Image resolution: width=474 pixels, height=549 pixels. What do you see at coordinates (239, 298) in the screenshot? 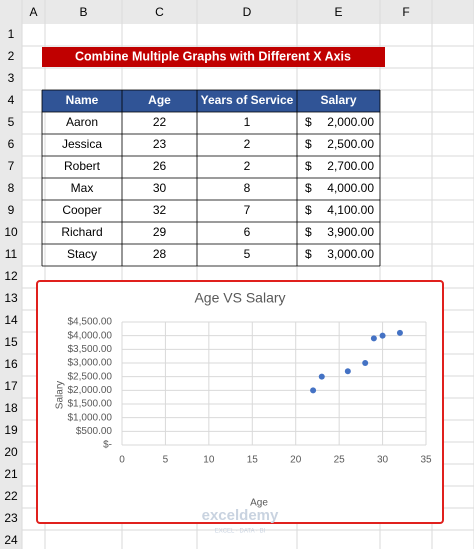
I see `chart-title: Age VS Salary` at bounding box center [239, 298].